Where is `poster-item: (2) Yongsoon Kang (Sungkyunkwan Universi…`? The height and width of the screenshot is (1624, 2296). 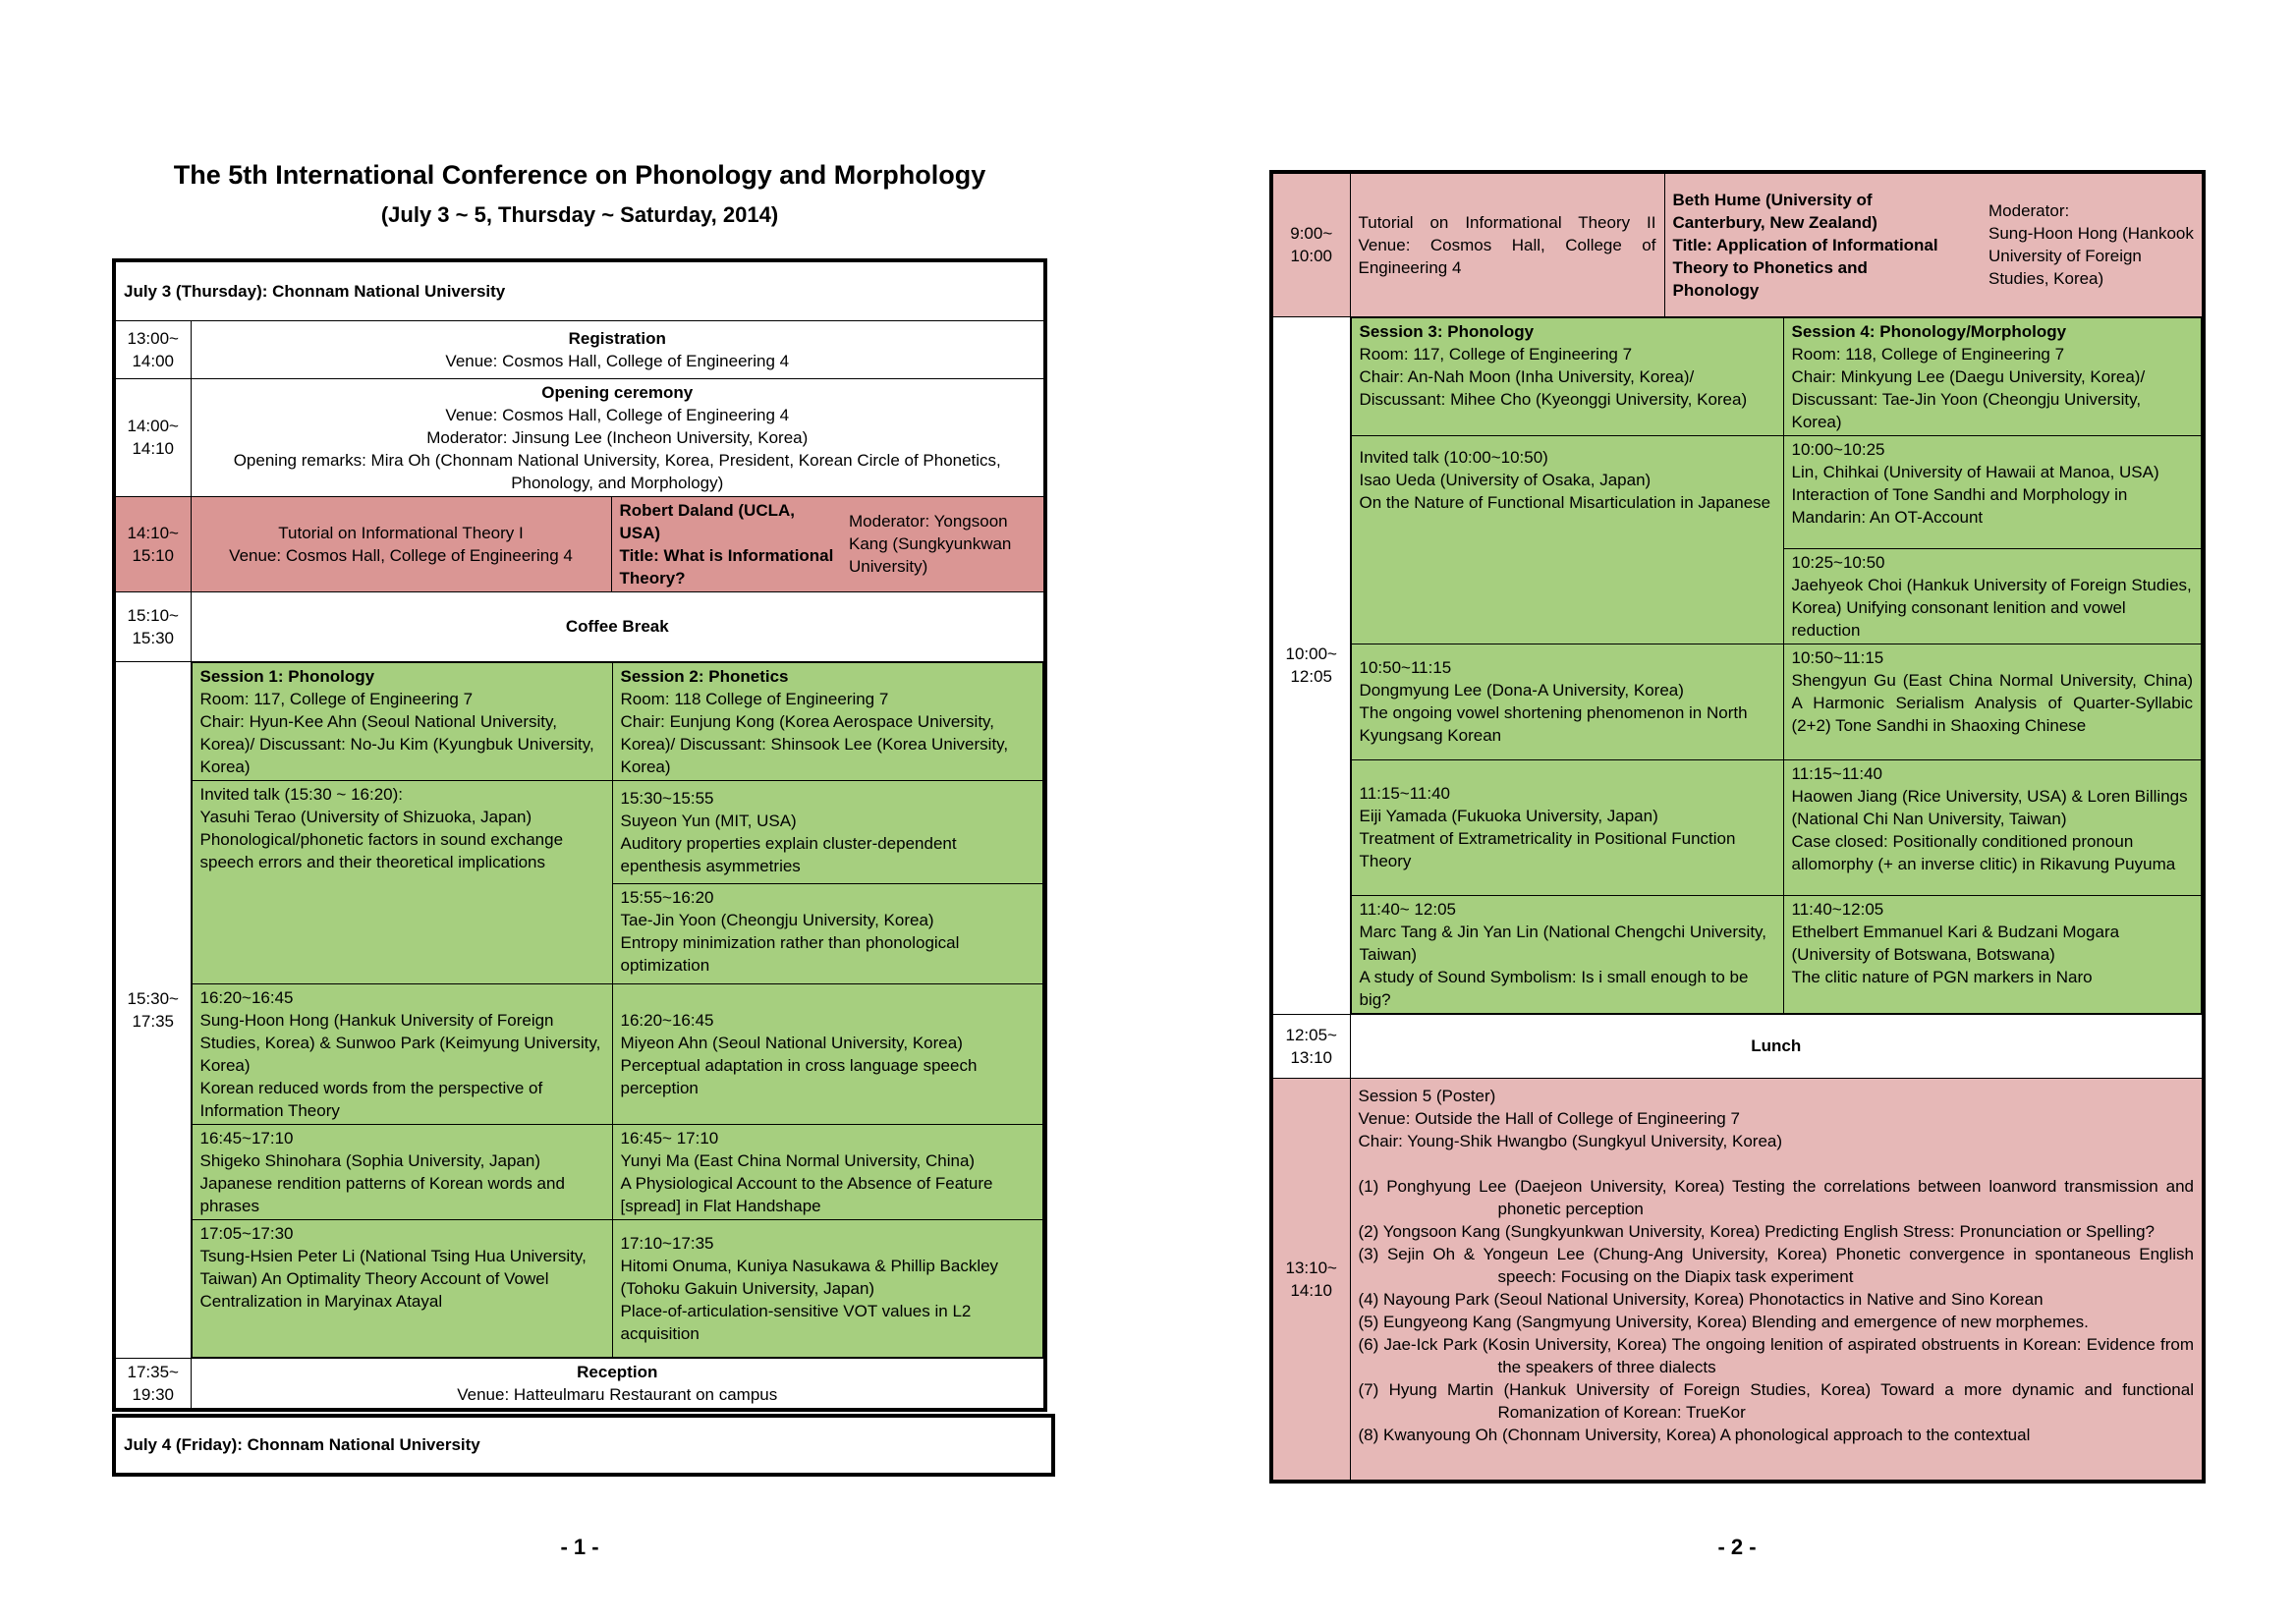 poster-item: (2) Yongsoon Kang (Sungkyunkwan Universi… is located at coordinates (1756, 1231).